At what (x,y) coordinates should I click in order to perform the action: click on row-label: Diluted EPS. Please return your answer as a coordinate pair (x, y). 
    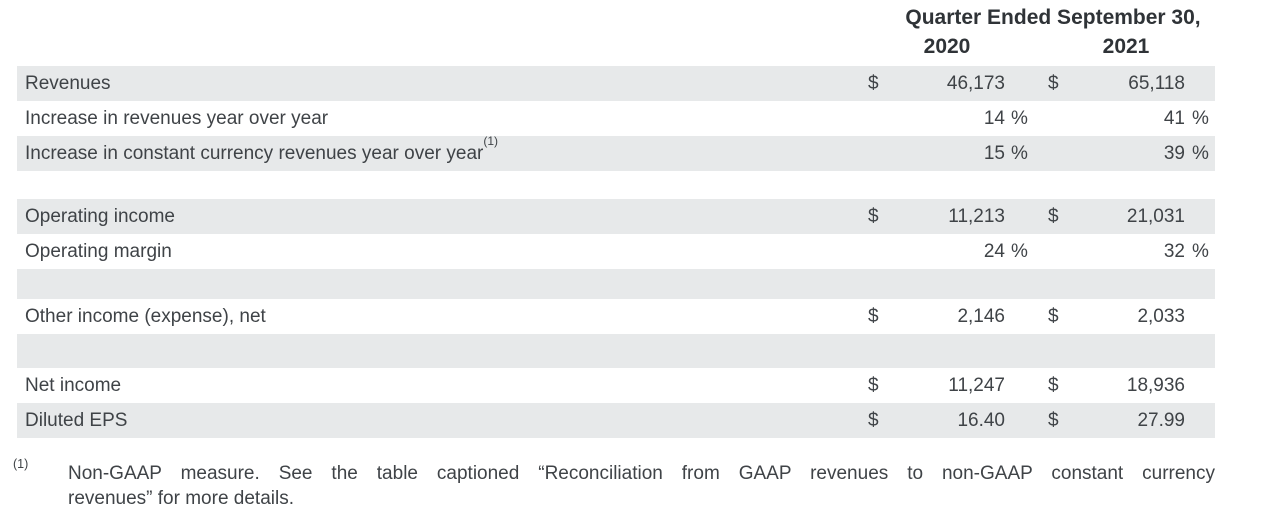
    Looking at the image, I should click on (441, 420).